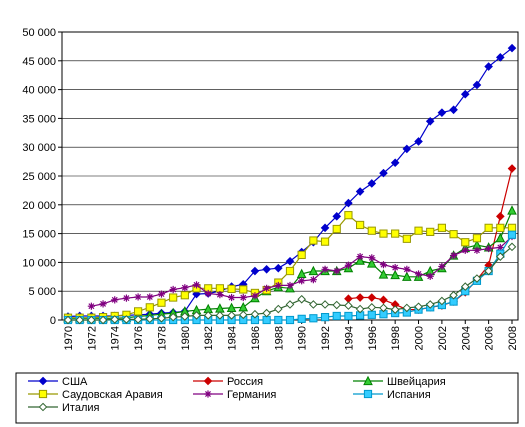 This screenshot has height=427, width=525. I want to click on legend-item: Саудовская Аравия, so click(95, 395).